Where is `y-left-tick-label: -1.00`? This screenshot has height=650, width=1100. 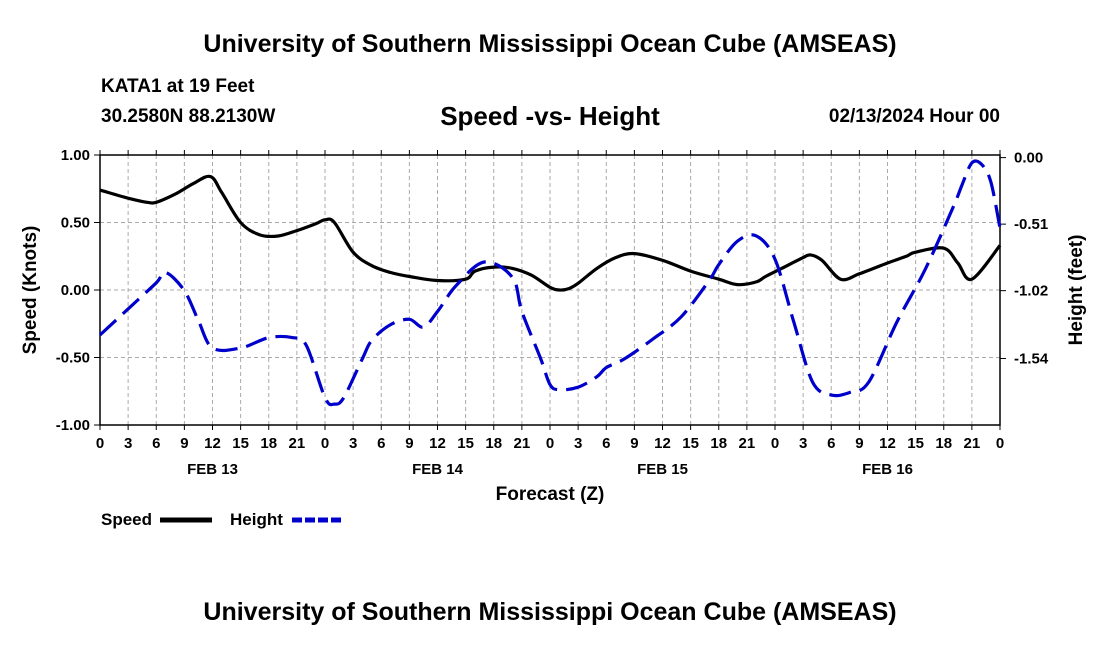 y-left-tick-label: -1.00 is located at coordinates (73, 425).